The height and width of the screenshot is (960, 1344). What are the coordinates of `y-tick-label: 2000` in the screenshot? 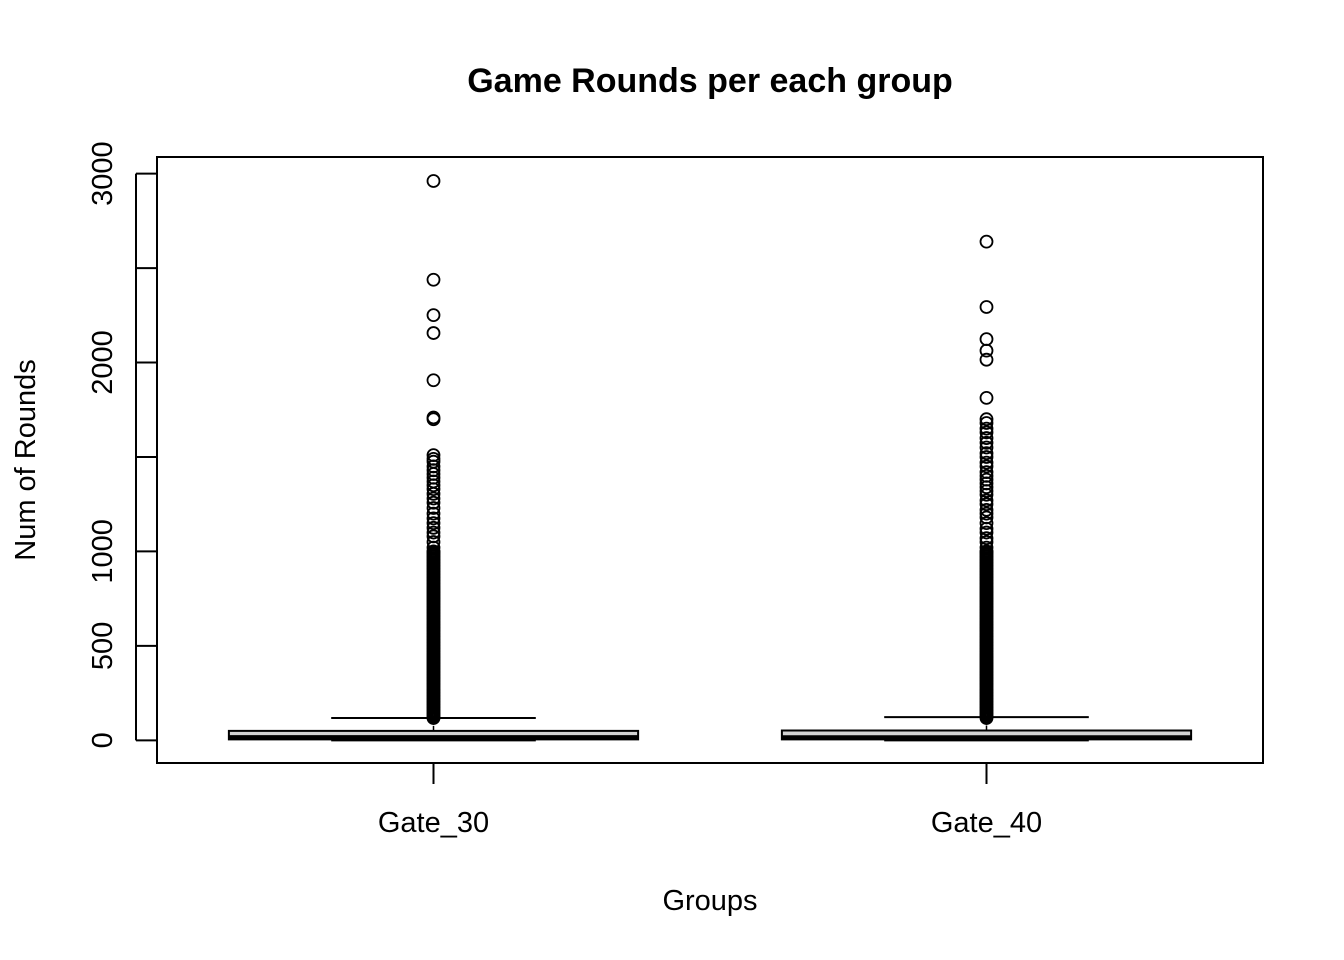 It's located at (103, 362).